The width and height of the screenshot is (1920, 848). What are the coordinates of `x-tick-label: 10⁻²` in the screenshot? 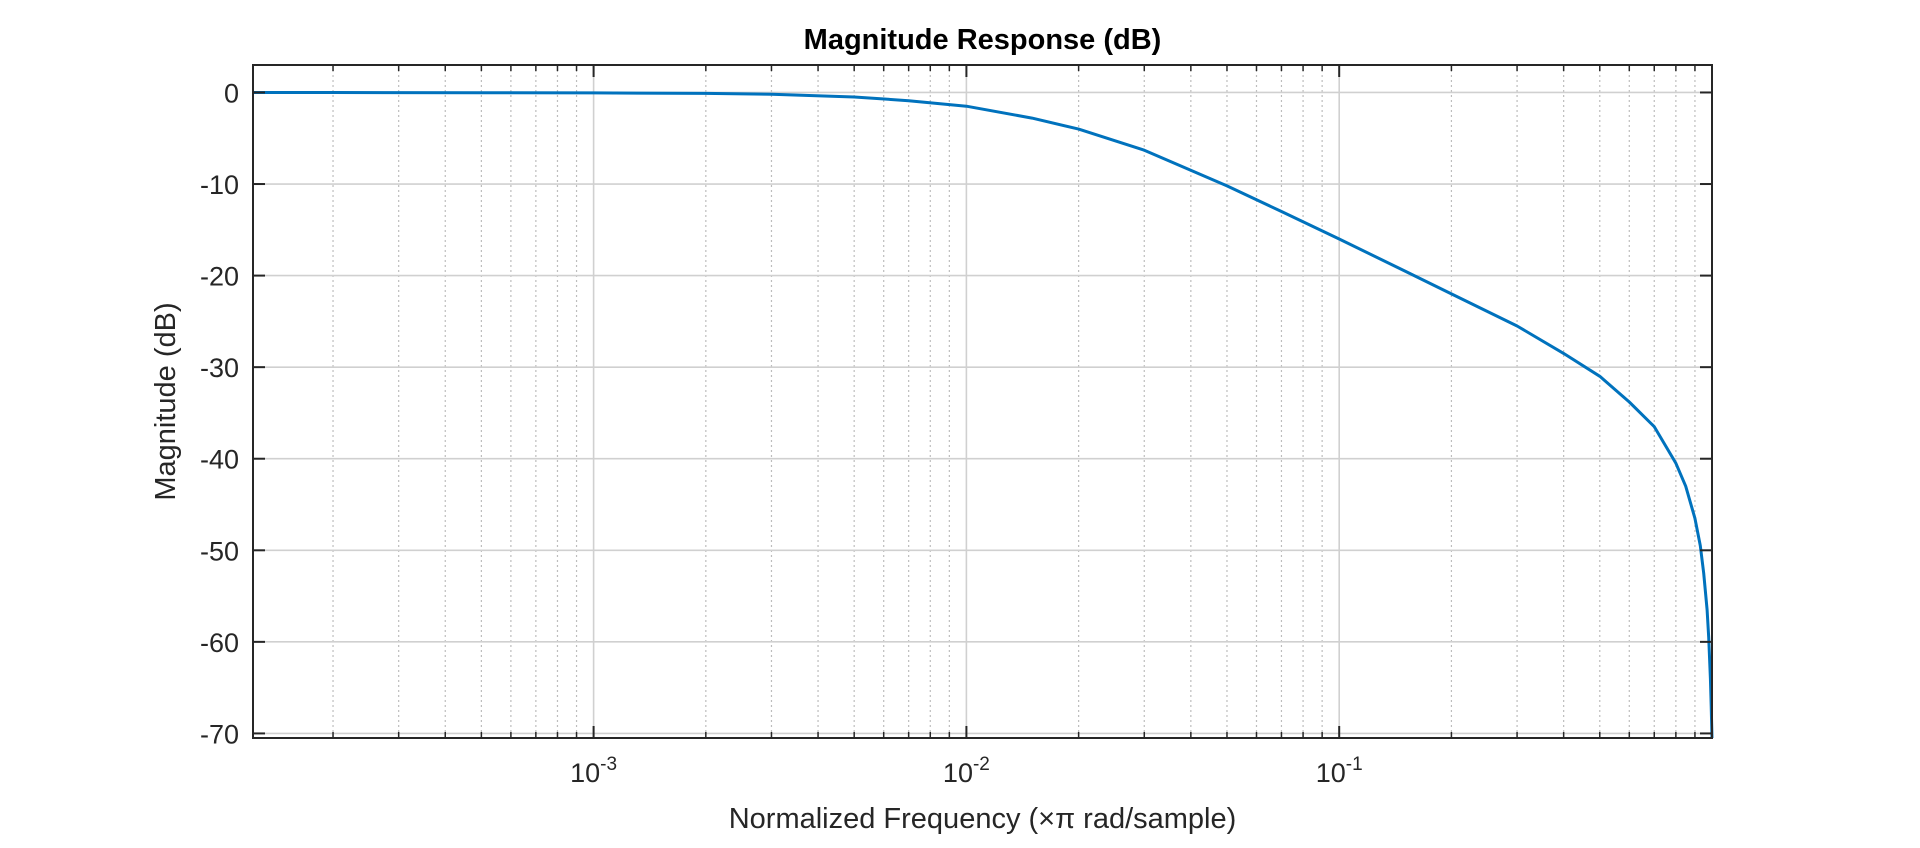 It's located at (966, 771).